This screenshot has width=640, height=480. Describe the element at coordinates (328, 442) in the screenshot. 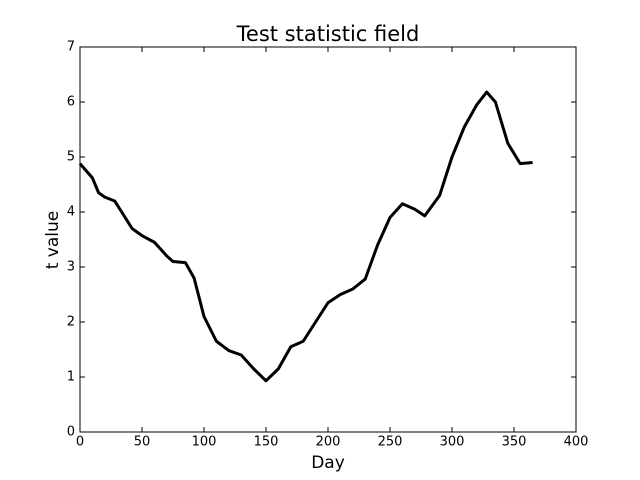

I see `x-tick-label: 200` at that location.